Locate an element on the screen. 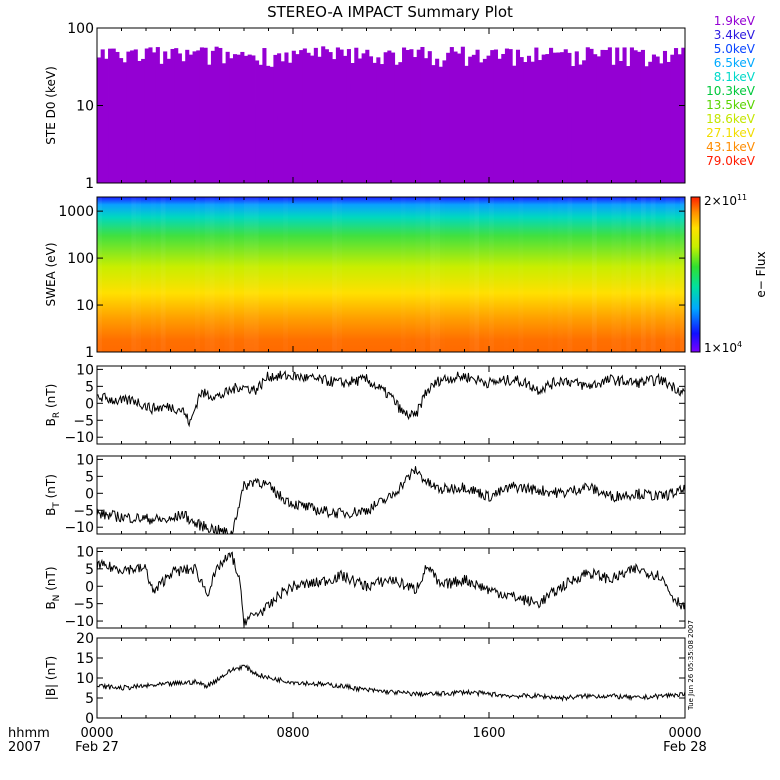 The image size is (780, 780). ste-data-group is located at coordinates (391, 114).